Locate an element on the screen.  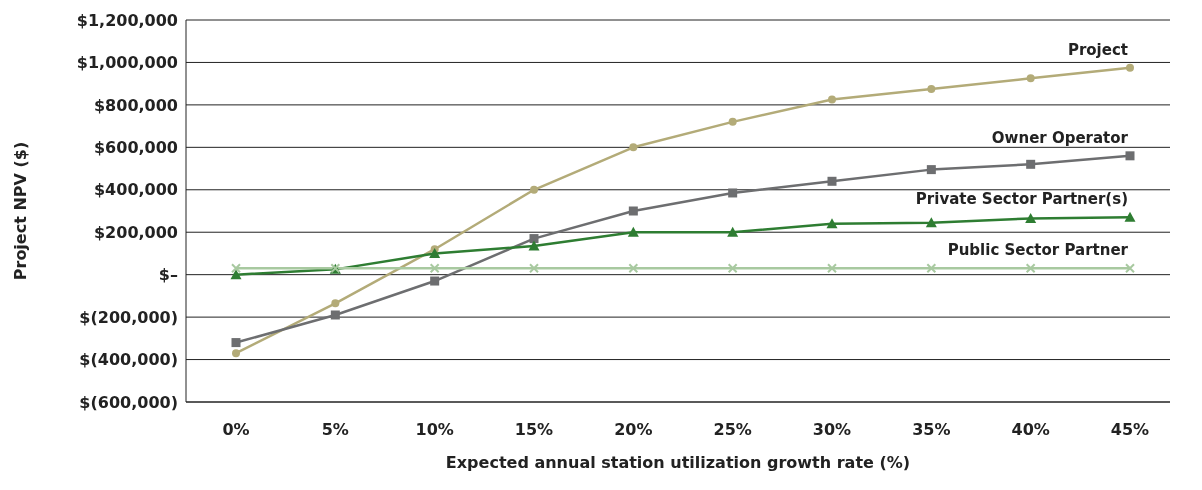
y-tick-label: $800,000 is located at coordinates (135, 105).